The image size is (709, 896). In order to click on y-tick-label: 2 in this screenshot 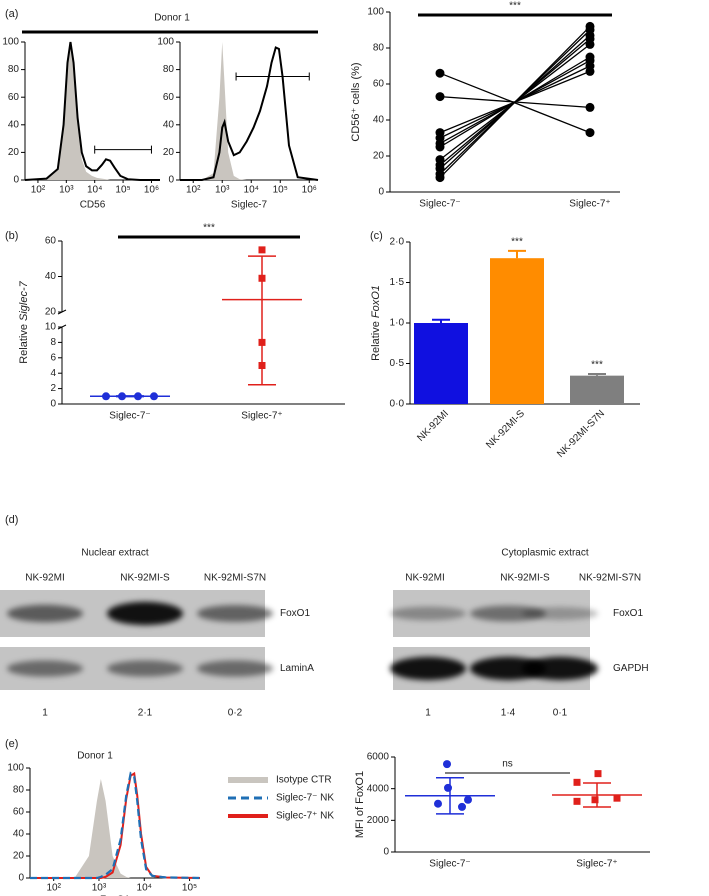, I will do `click(53, 388)`.